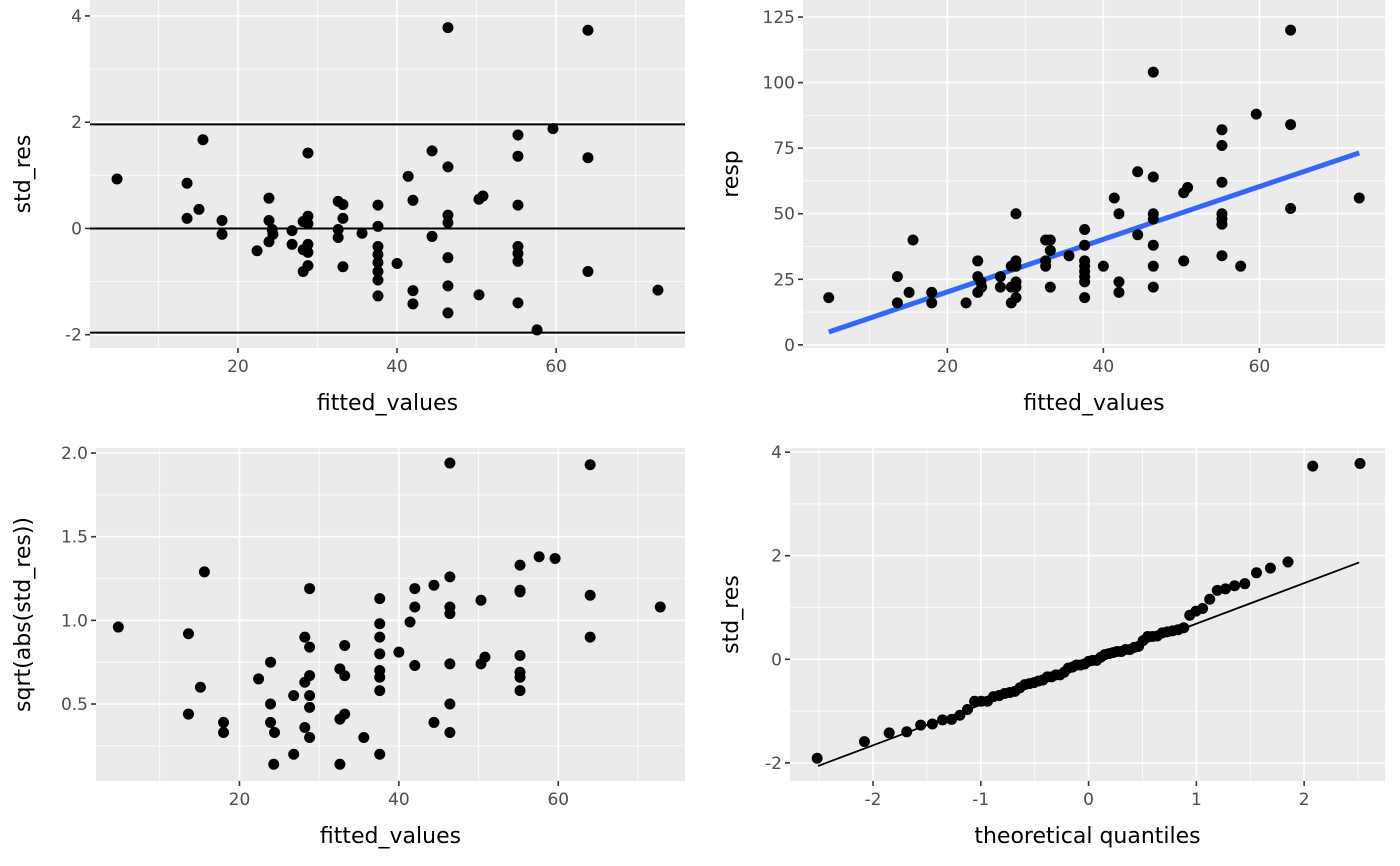 The image size is (1400, 866). Describe the element at coordinates (980, 800) in the screenshot. I see `x-tick-label: -1` at that location.